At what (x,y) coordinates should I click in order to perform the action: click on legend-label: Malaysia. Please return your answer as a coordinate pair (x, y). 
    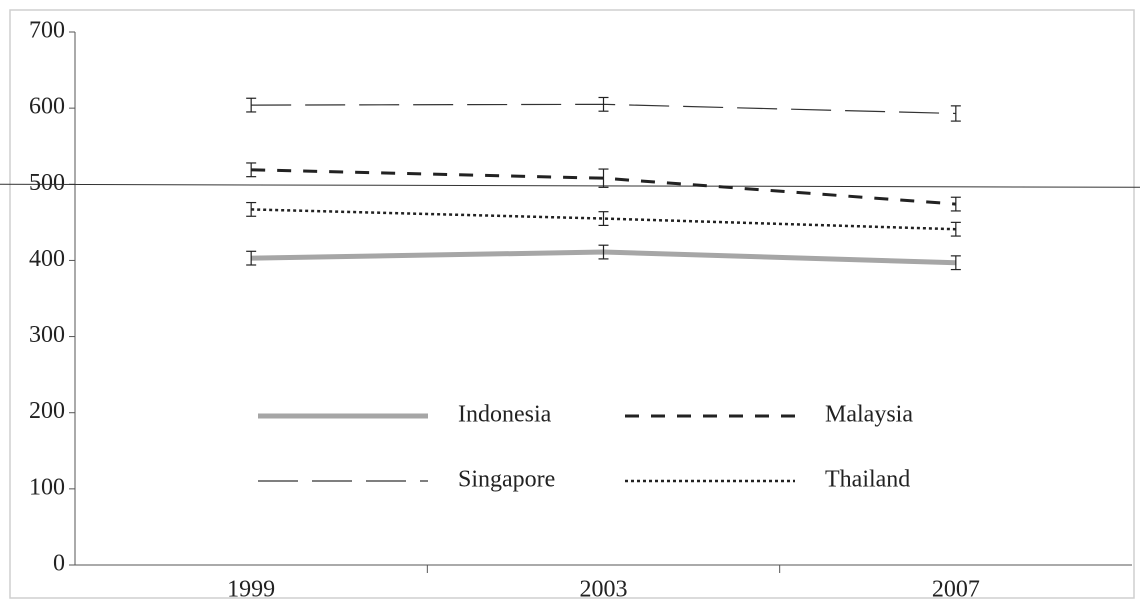
    Looking at the image, I should click on (869, 415).